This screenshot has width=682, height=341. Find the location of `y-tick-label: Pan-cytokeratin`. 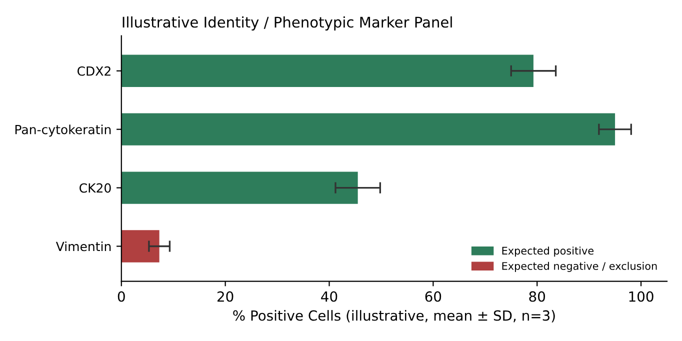

y-tick-label: Pan-cytokeratin is located at coordinates (63, 130).